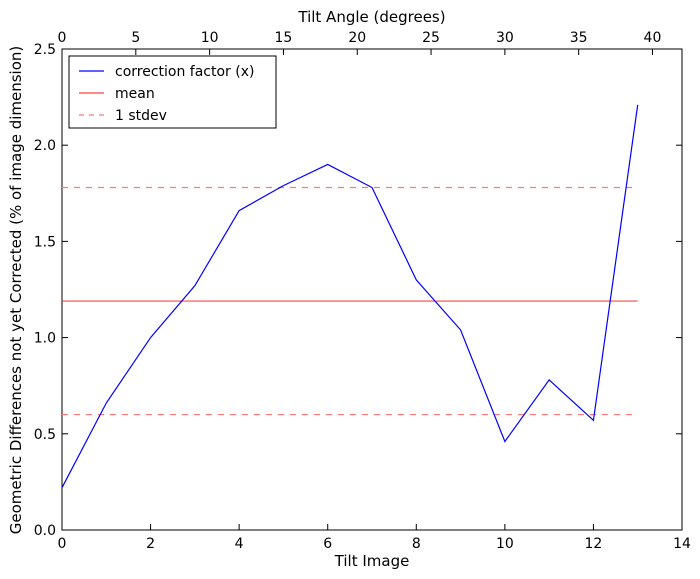  What do you see at coordinates (416, 544) in the screenshot?
I see `x-tick-label: 8` at bounding box center [416, 544].